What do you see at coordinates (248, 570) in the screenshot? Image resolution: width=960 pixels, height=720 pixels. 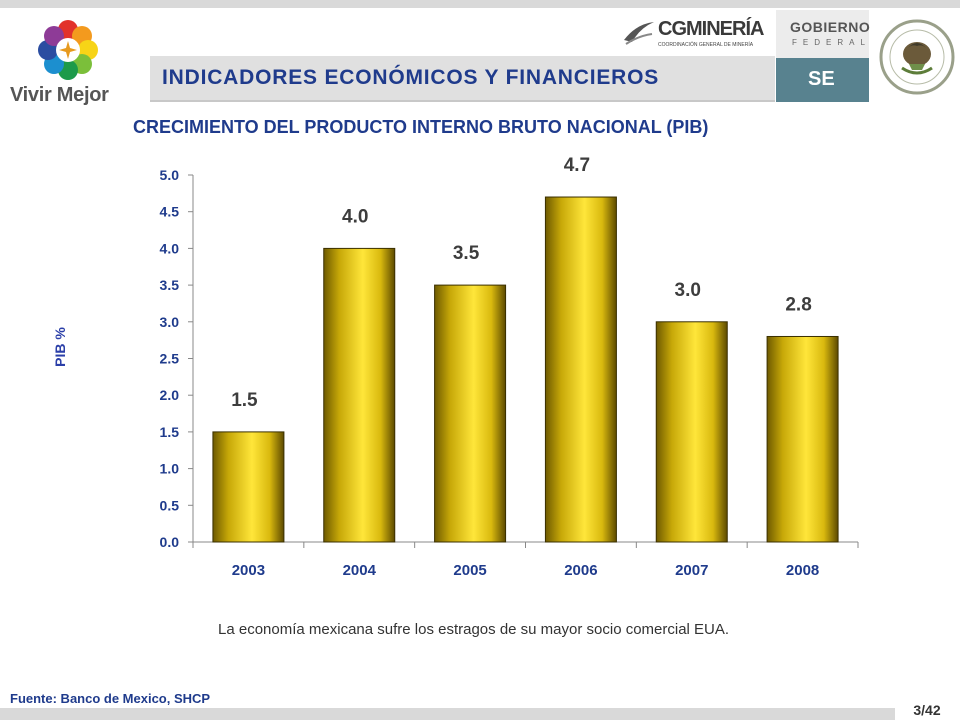 I see `x-tick-label: 2003` at bounding box center [248, 570].